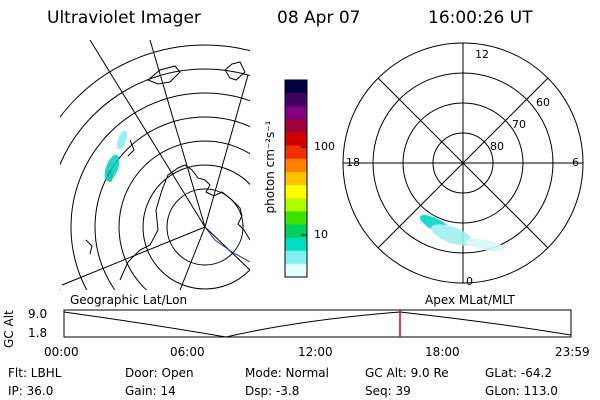 Image resolution: width=600 pixels, height=400 pixels. Describe the element at coordinates (150, 391) in the screenshot. I see `status-gain: Gain: 14` at that location.